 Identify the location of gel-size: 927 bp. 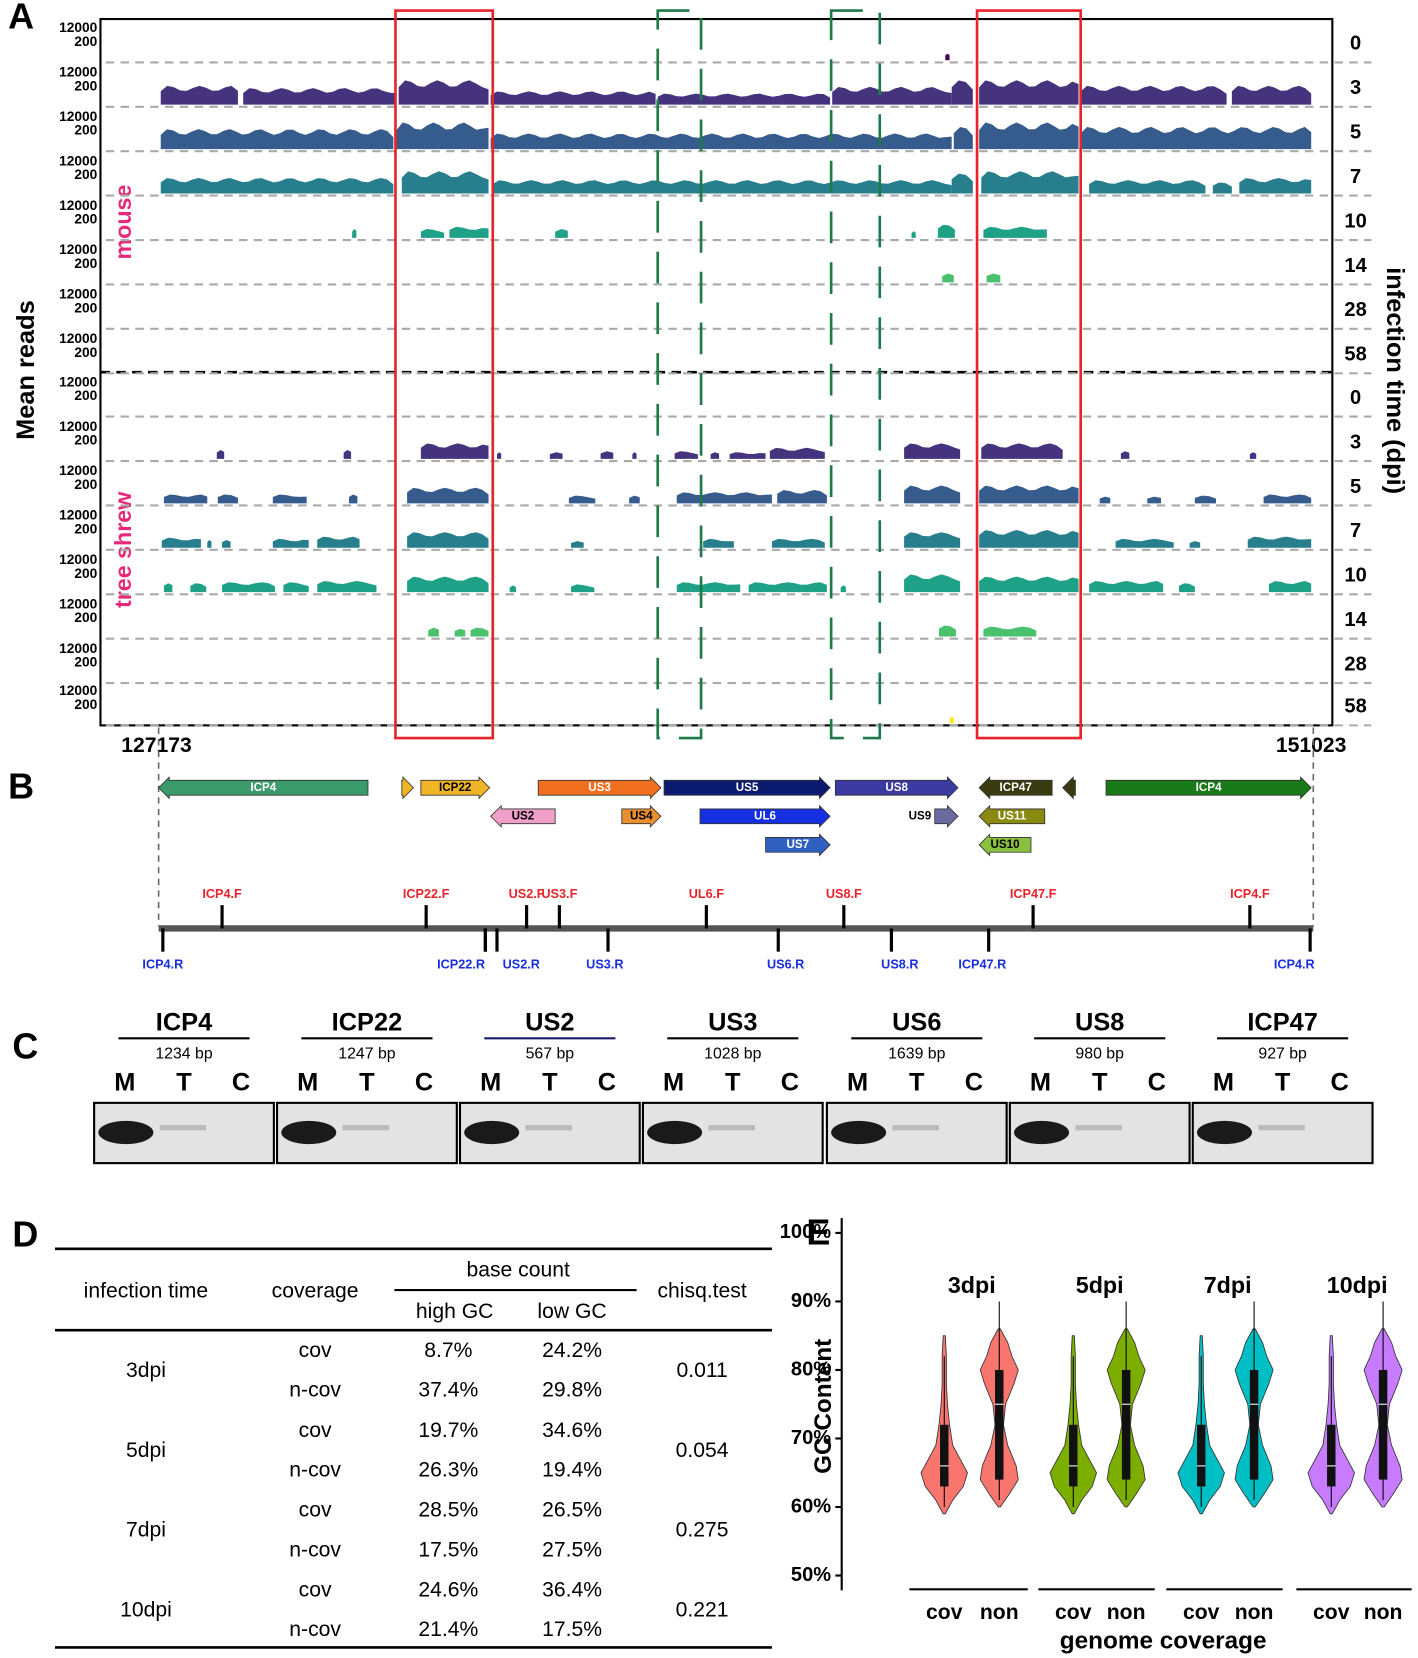
(1282, 1053).